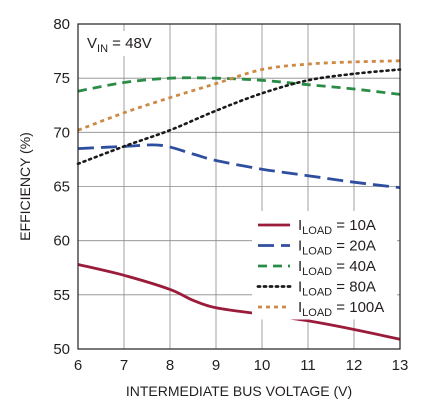 The width and height of the screenshot is (435, 406). Describe the element at coordinates (170, 365) in the screenshot. I see `x-tick-label: 8` at that location.